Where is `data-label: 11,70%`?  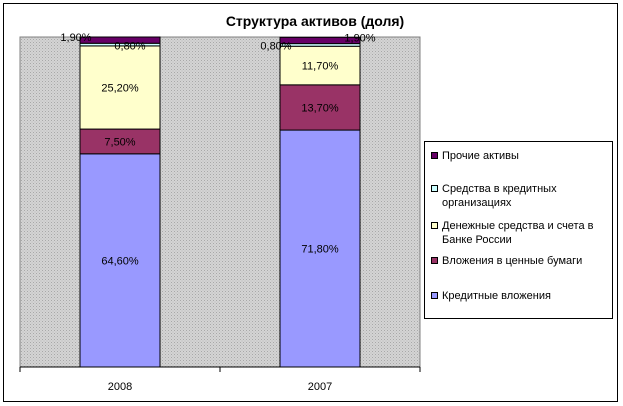
data-label: 11,70% is located at coordinates (320, 67).